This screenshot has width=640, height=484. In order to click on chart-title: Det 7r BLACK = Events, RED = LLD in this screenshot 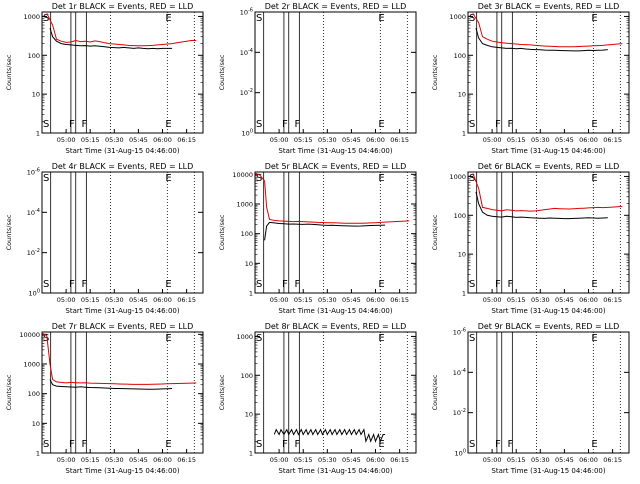, I will do `click(123, 326)`.